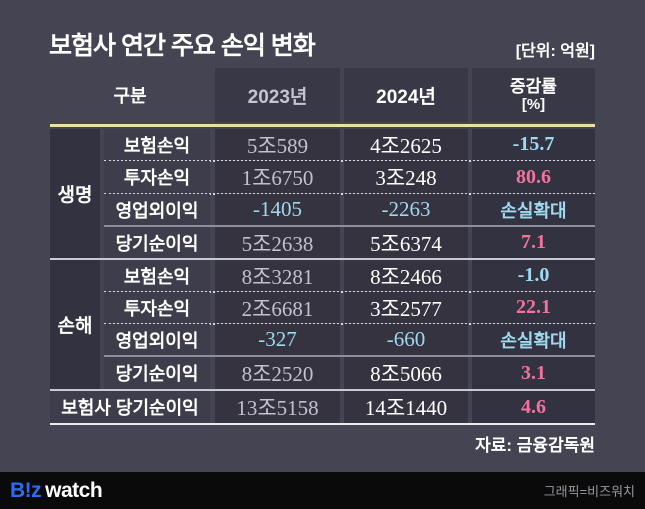  Describe the element at coordinates (533, 406) in the screenshot. I see `total-value-rate: 4.6` at that location.